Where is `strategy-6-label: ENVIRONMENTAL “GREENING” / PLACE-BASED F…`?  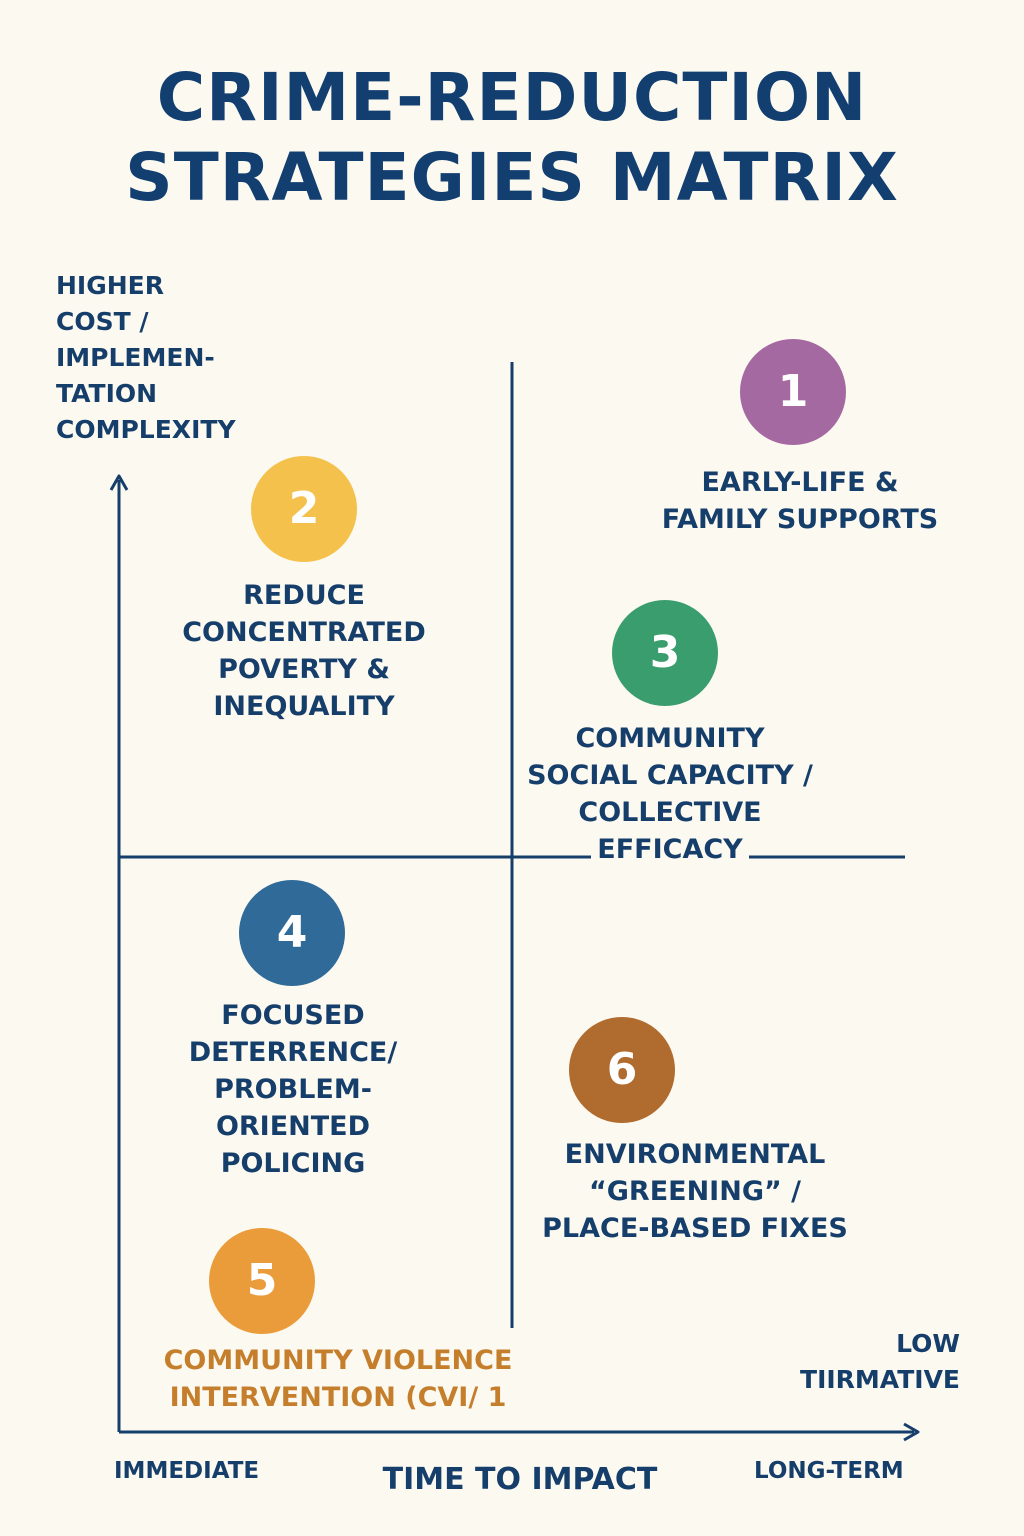
strategy-6-label: ENVIRONMENTAL “GREENING” / PLACE-BASED F… is located at coordinates (695, 1191).